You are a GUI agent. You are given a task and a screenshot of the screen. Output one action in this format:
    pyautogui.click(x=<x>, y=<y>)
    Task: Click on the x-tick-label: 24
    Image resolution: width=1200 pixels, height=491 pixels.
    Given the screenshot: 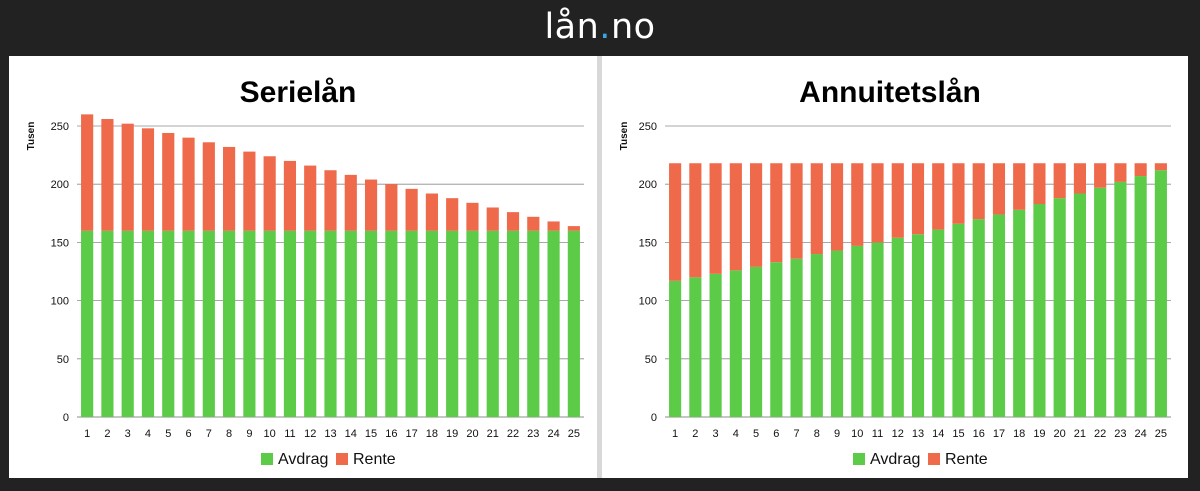 What is the action you would take?
    pyautogui.click(x=1141, y=434)
    